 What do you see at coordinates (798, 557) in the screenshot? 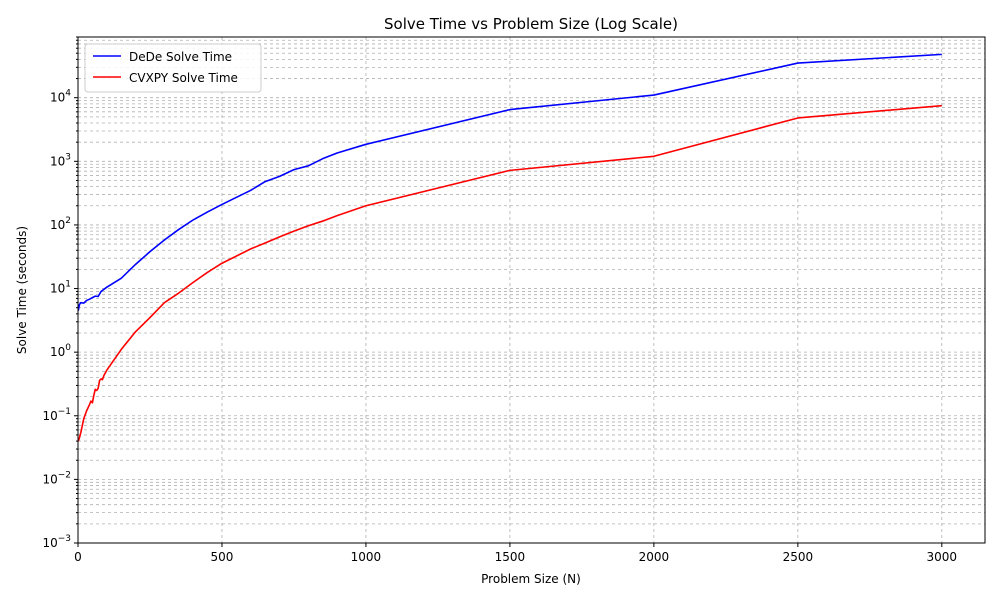
I see `x-tick-label: 2500` at bounding box center [798, 557].